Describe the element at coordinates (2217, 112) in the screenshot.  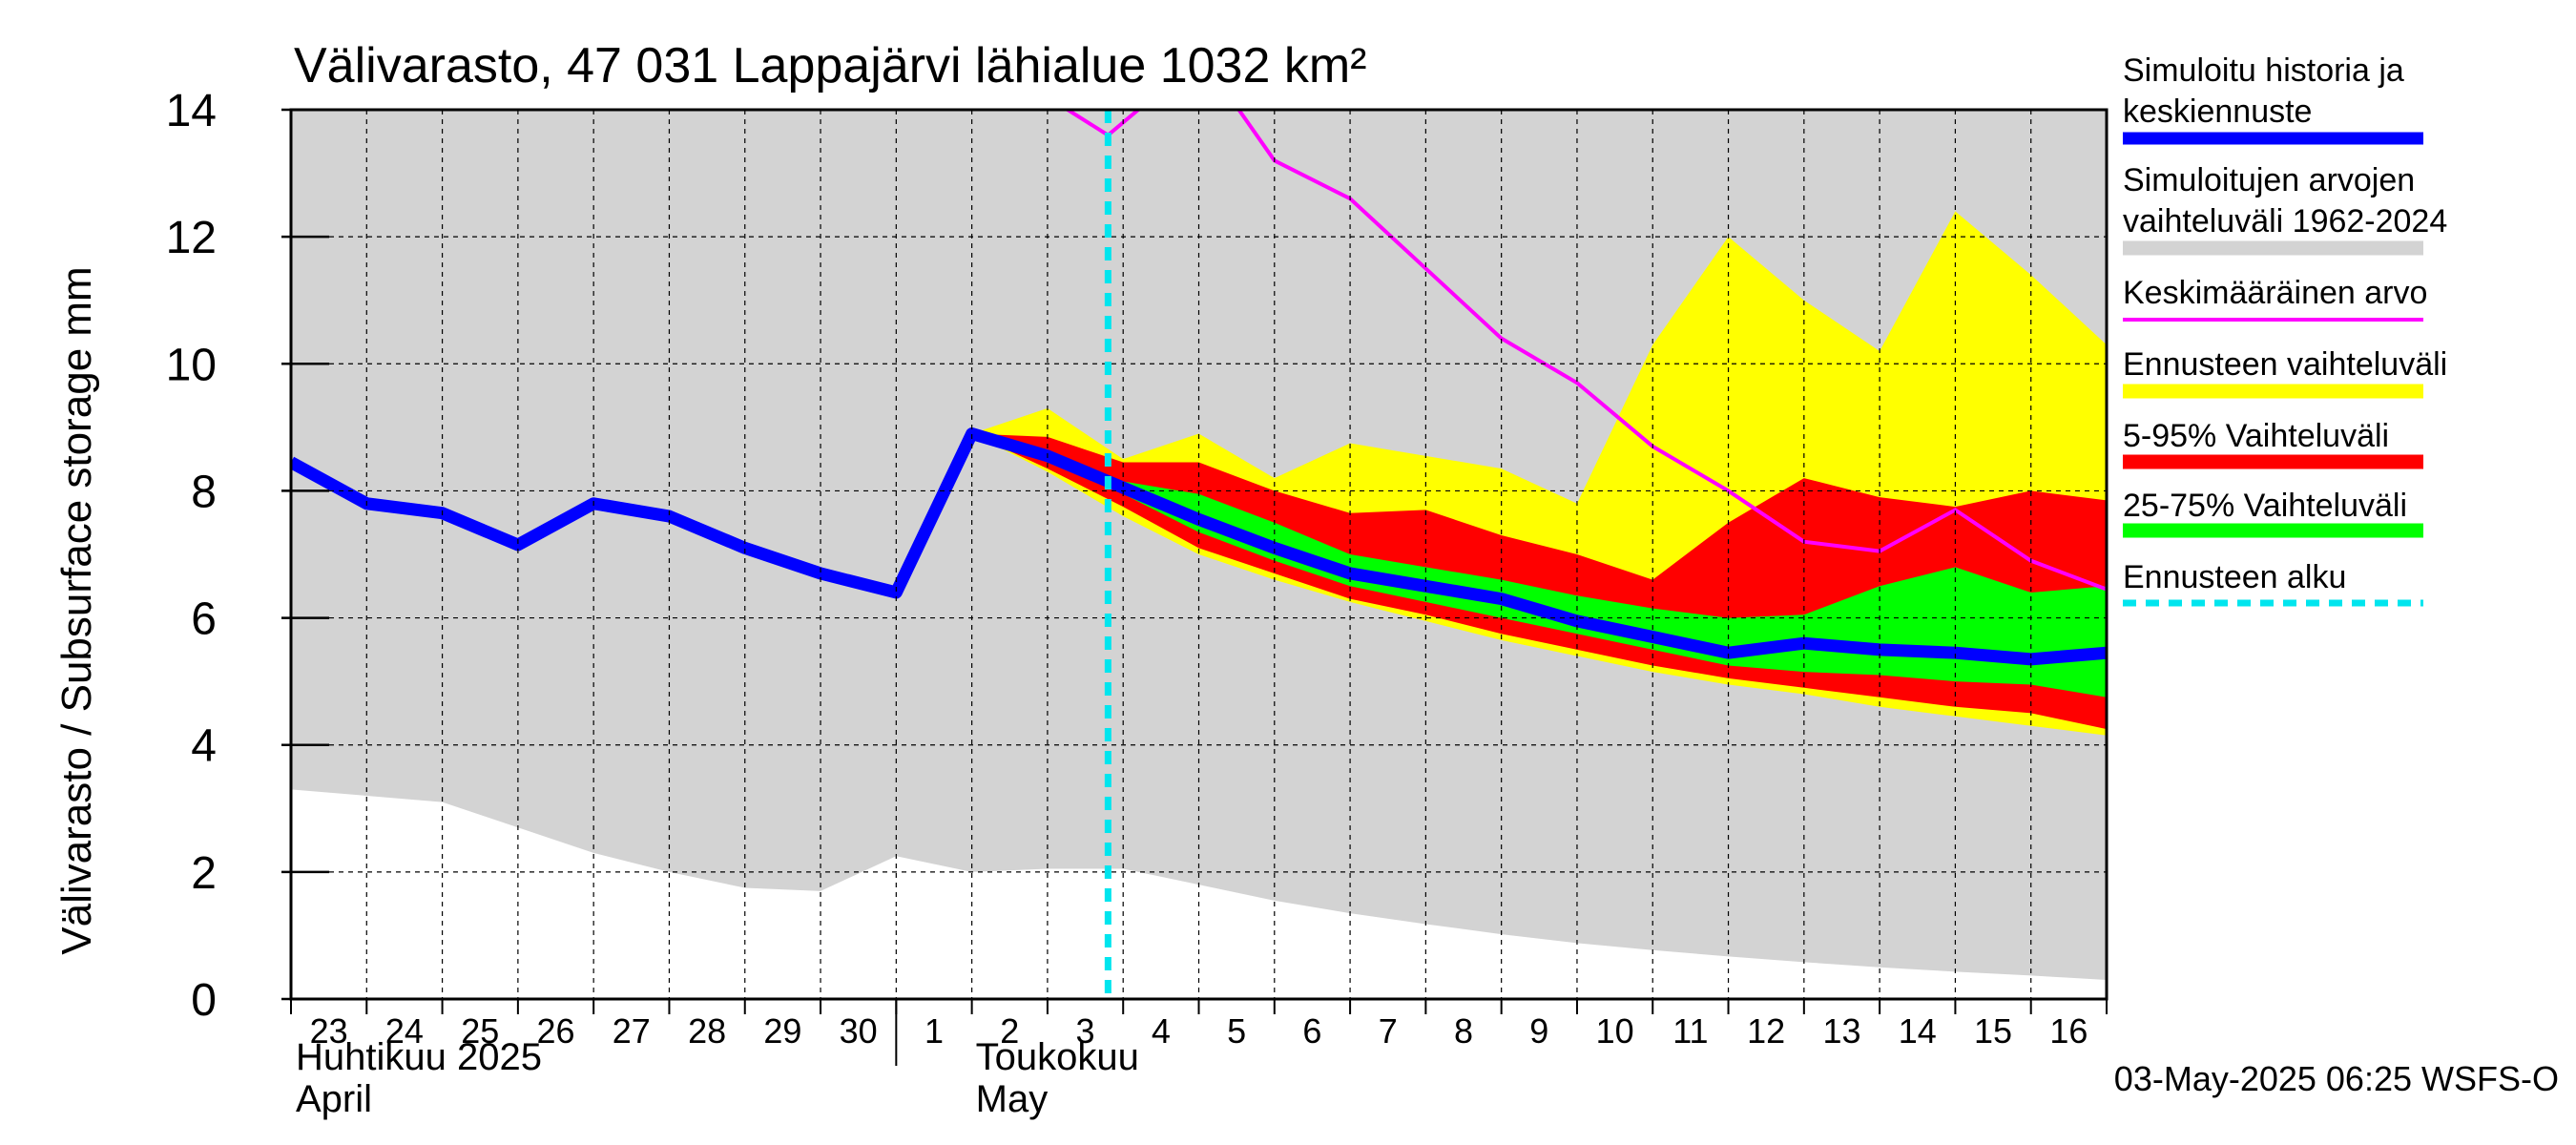
I see `legend-label-line2: keskiennuste` at that location.